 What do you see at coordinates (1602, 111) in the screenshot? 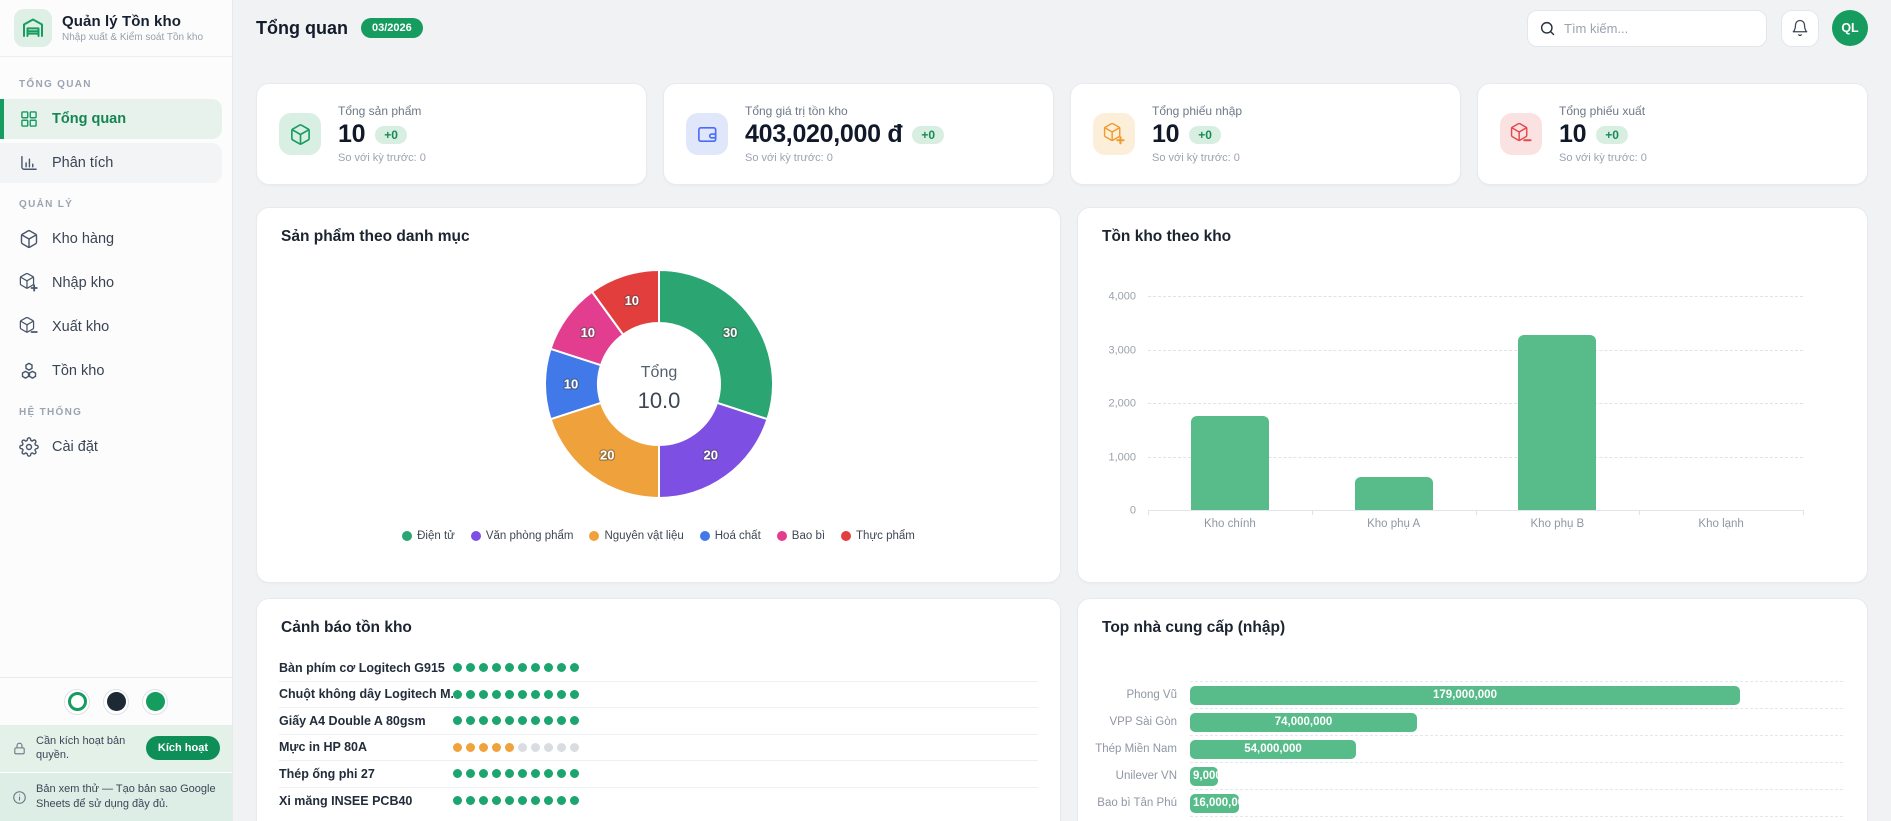
I see `stat-label: Tổng phiếu xuất` at bounding box center [1602, 111].